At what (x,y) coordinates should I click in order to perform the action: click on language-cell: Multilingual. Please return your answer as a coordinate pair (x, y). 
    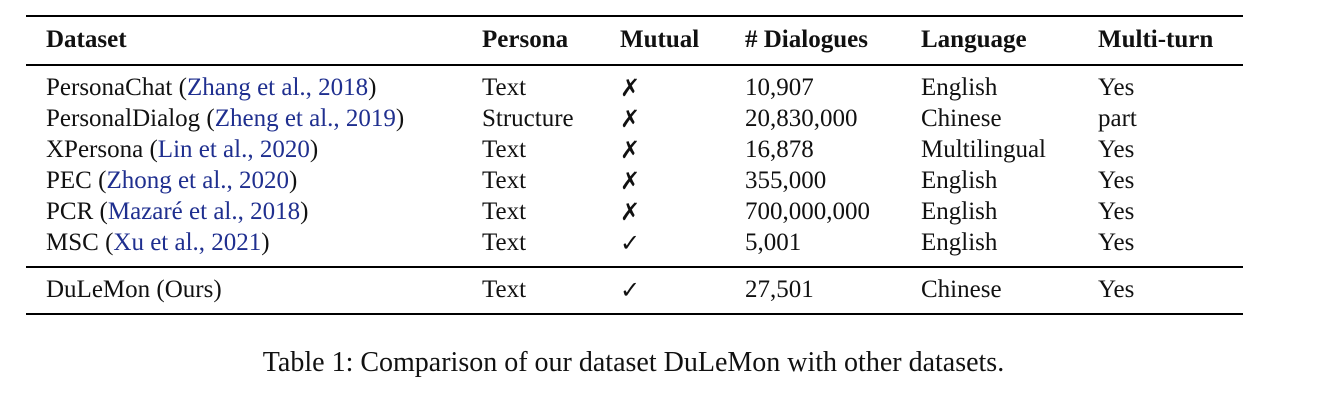
    Looking at the image, I should click on (983, 149).